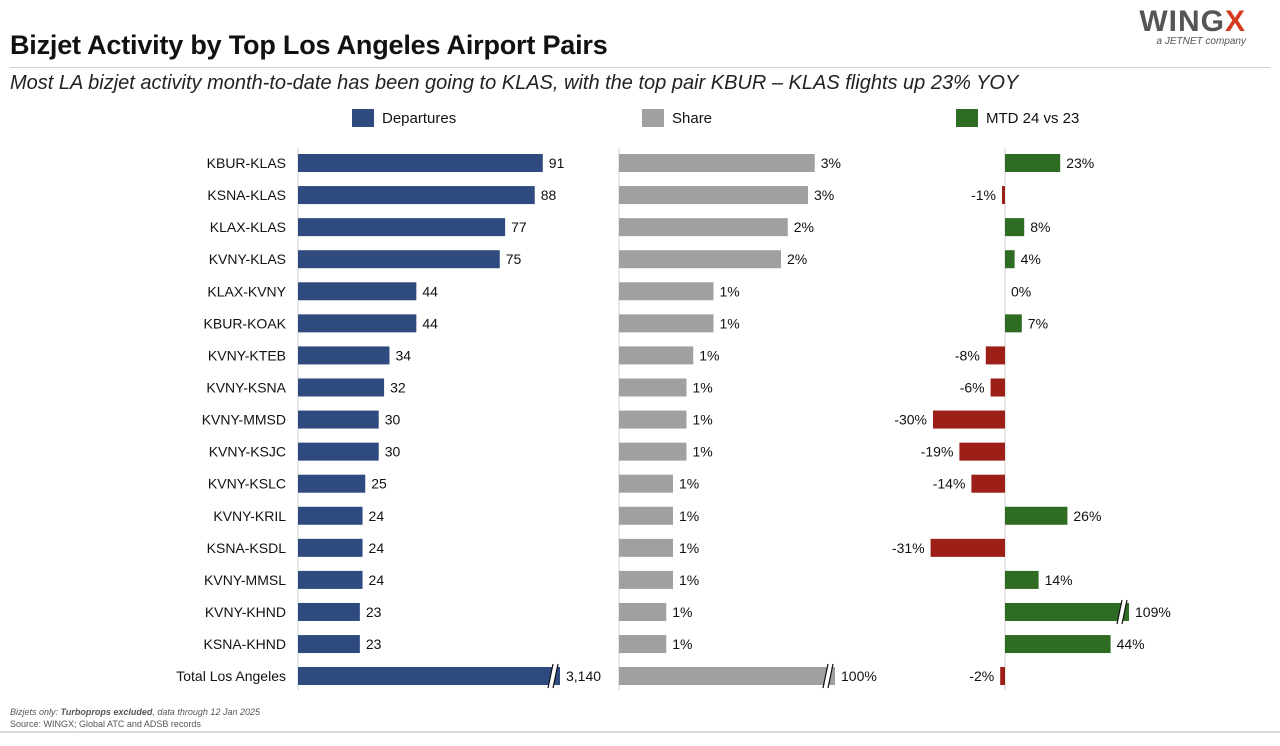 This screenshot has height=746, width=1280. Describe the element at coordinates (1038, 323) in the screenshot. I see `mtd-value-label: 7%` at that location.